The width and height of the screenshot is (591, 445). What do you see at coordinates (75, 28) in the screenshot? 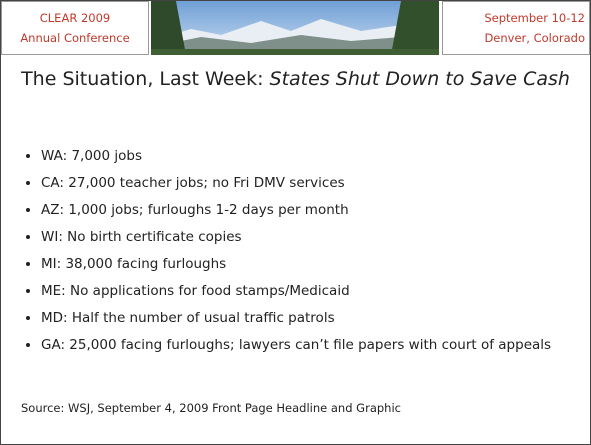
I see `header-left: CLEAR 2009 Annual Conference` at bounding box center [75, 28].